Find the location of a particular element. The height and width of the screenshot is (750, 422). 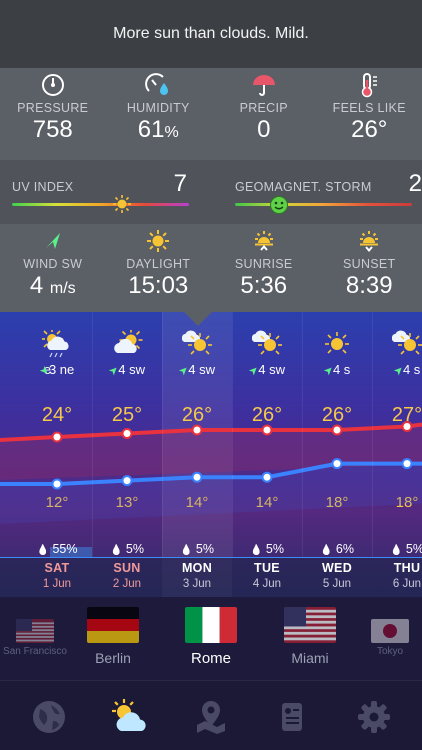

tab-weather is located at coordinates (130, 717).